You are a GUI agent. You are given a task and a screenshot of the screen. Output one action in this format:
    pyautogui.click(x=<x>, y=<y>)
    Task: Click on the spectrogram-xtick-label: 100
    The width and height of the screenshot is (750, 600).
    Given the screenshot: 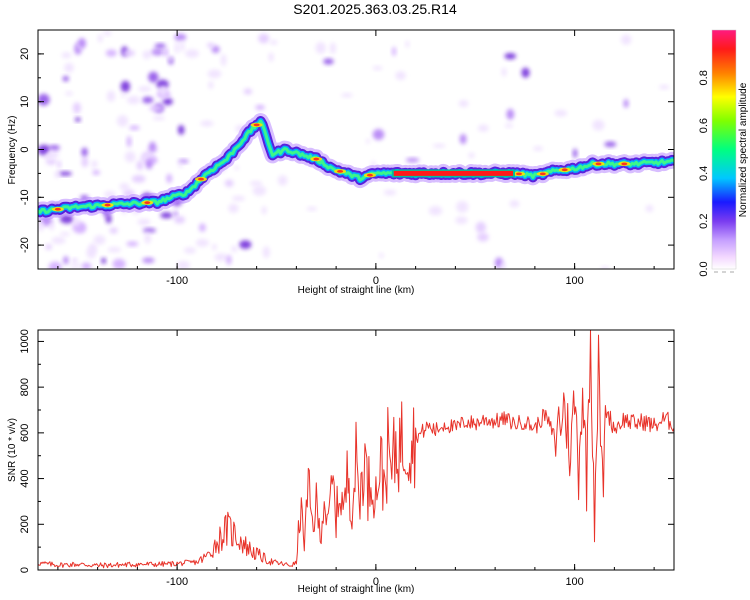 What is the action you would take?
    pyautogui.click(x=574, y=281)
    